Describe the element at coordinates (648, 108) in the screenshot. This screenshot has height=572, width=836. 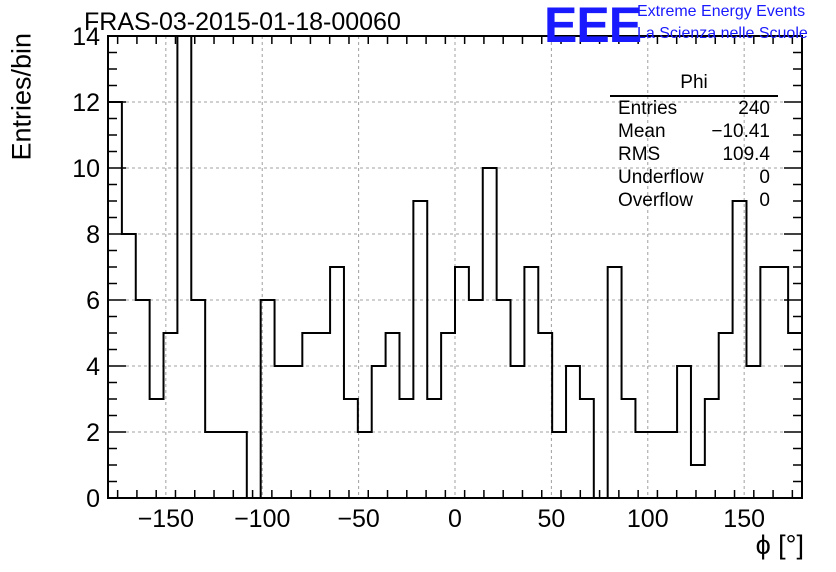
I see `stat-label: Entries` at that location.